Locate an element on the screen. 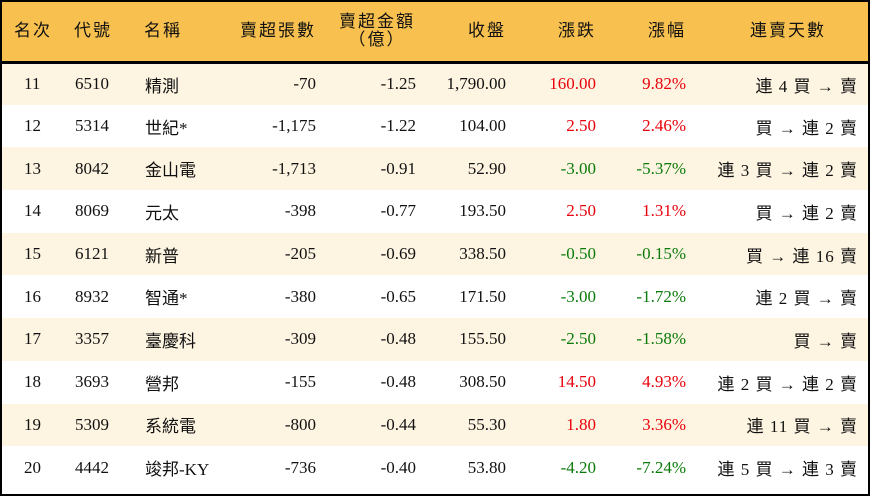 Image resolution: width=870 pixels, height=496 pixels. code-cell: 3693 is located at coordinates (92, 382).